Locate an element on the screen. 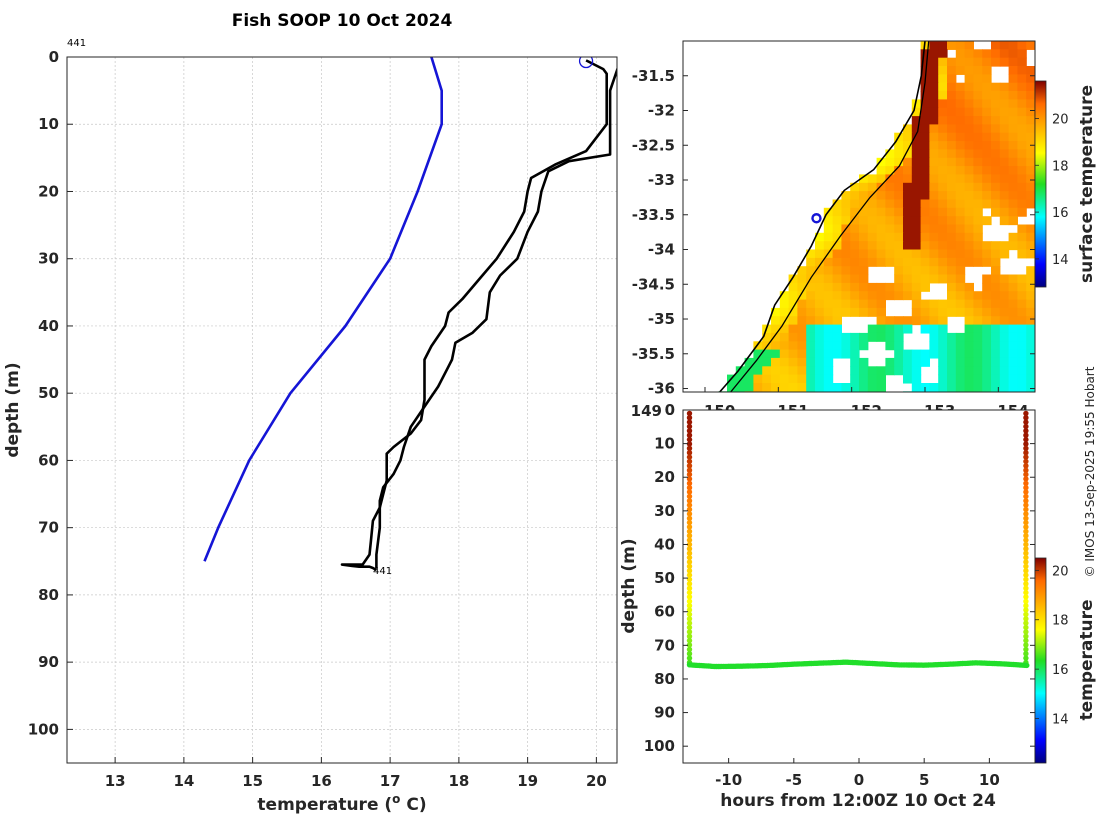 This screenshot has width=1100, height=824. section-x-tick-label: -10 is located at coordinates (728, 780).